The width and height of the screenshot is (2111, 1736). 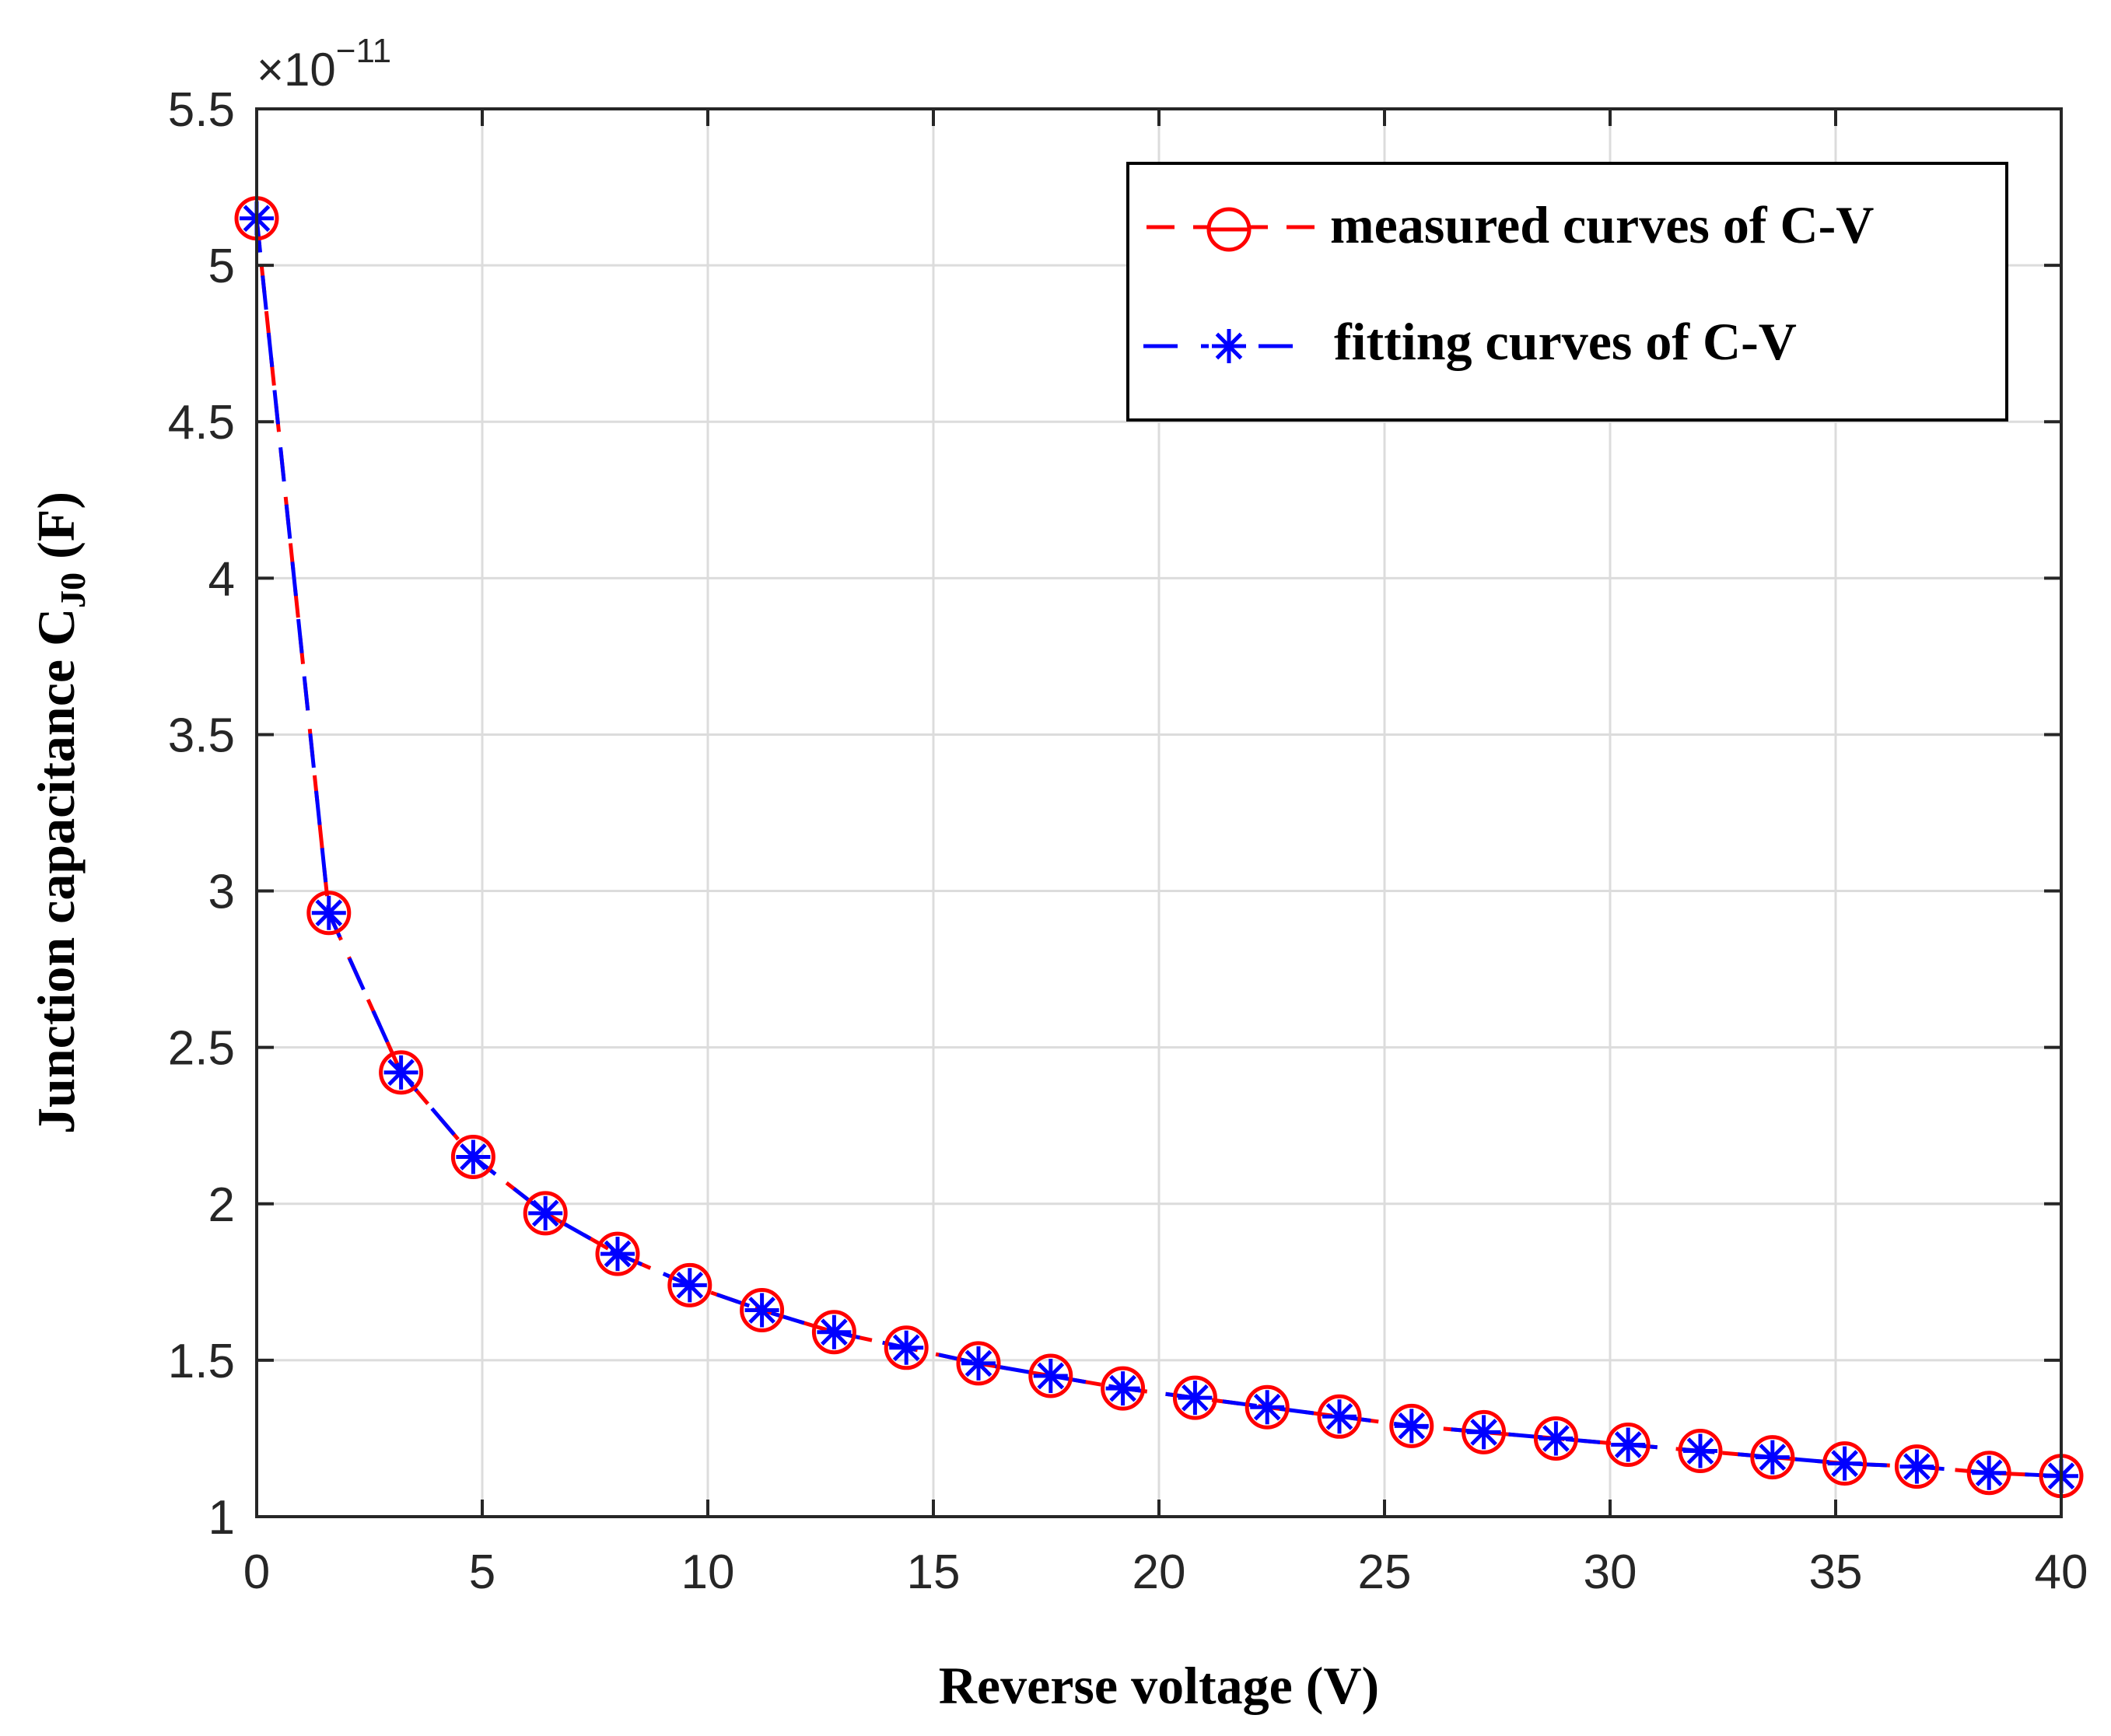 I want to click on x-axis-title: Reverse voltage (V), so click(x=1159, y=1686).